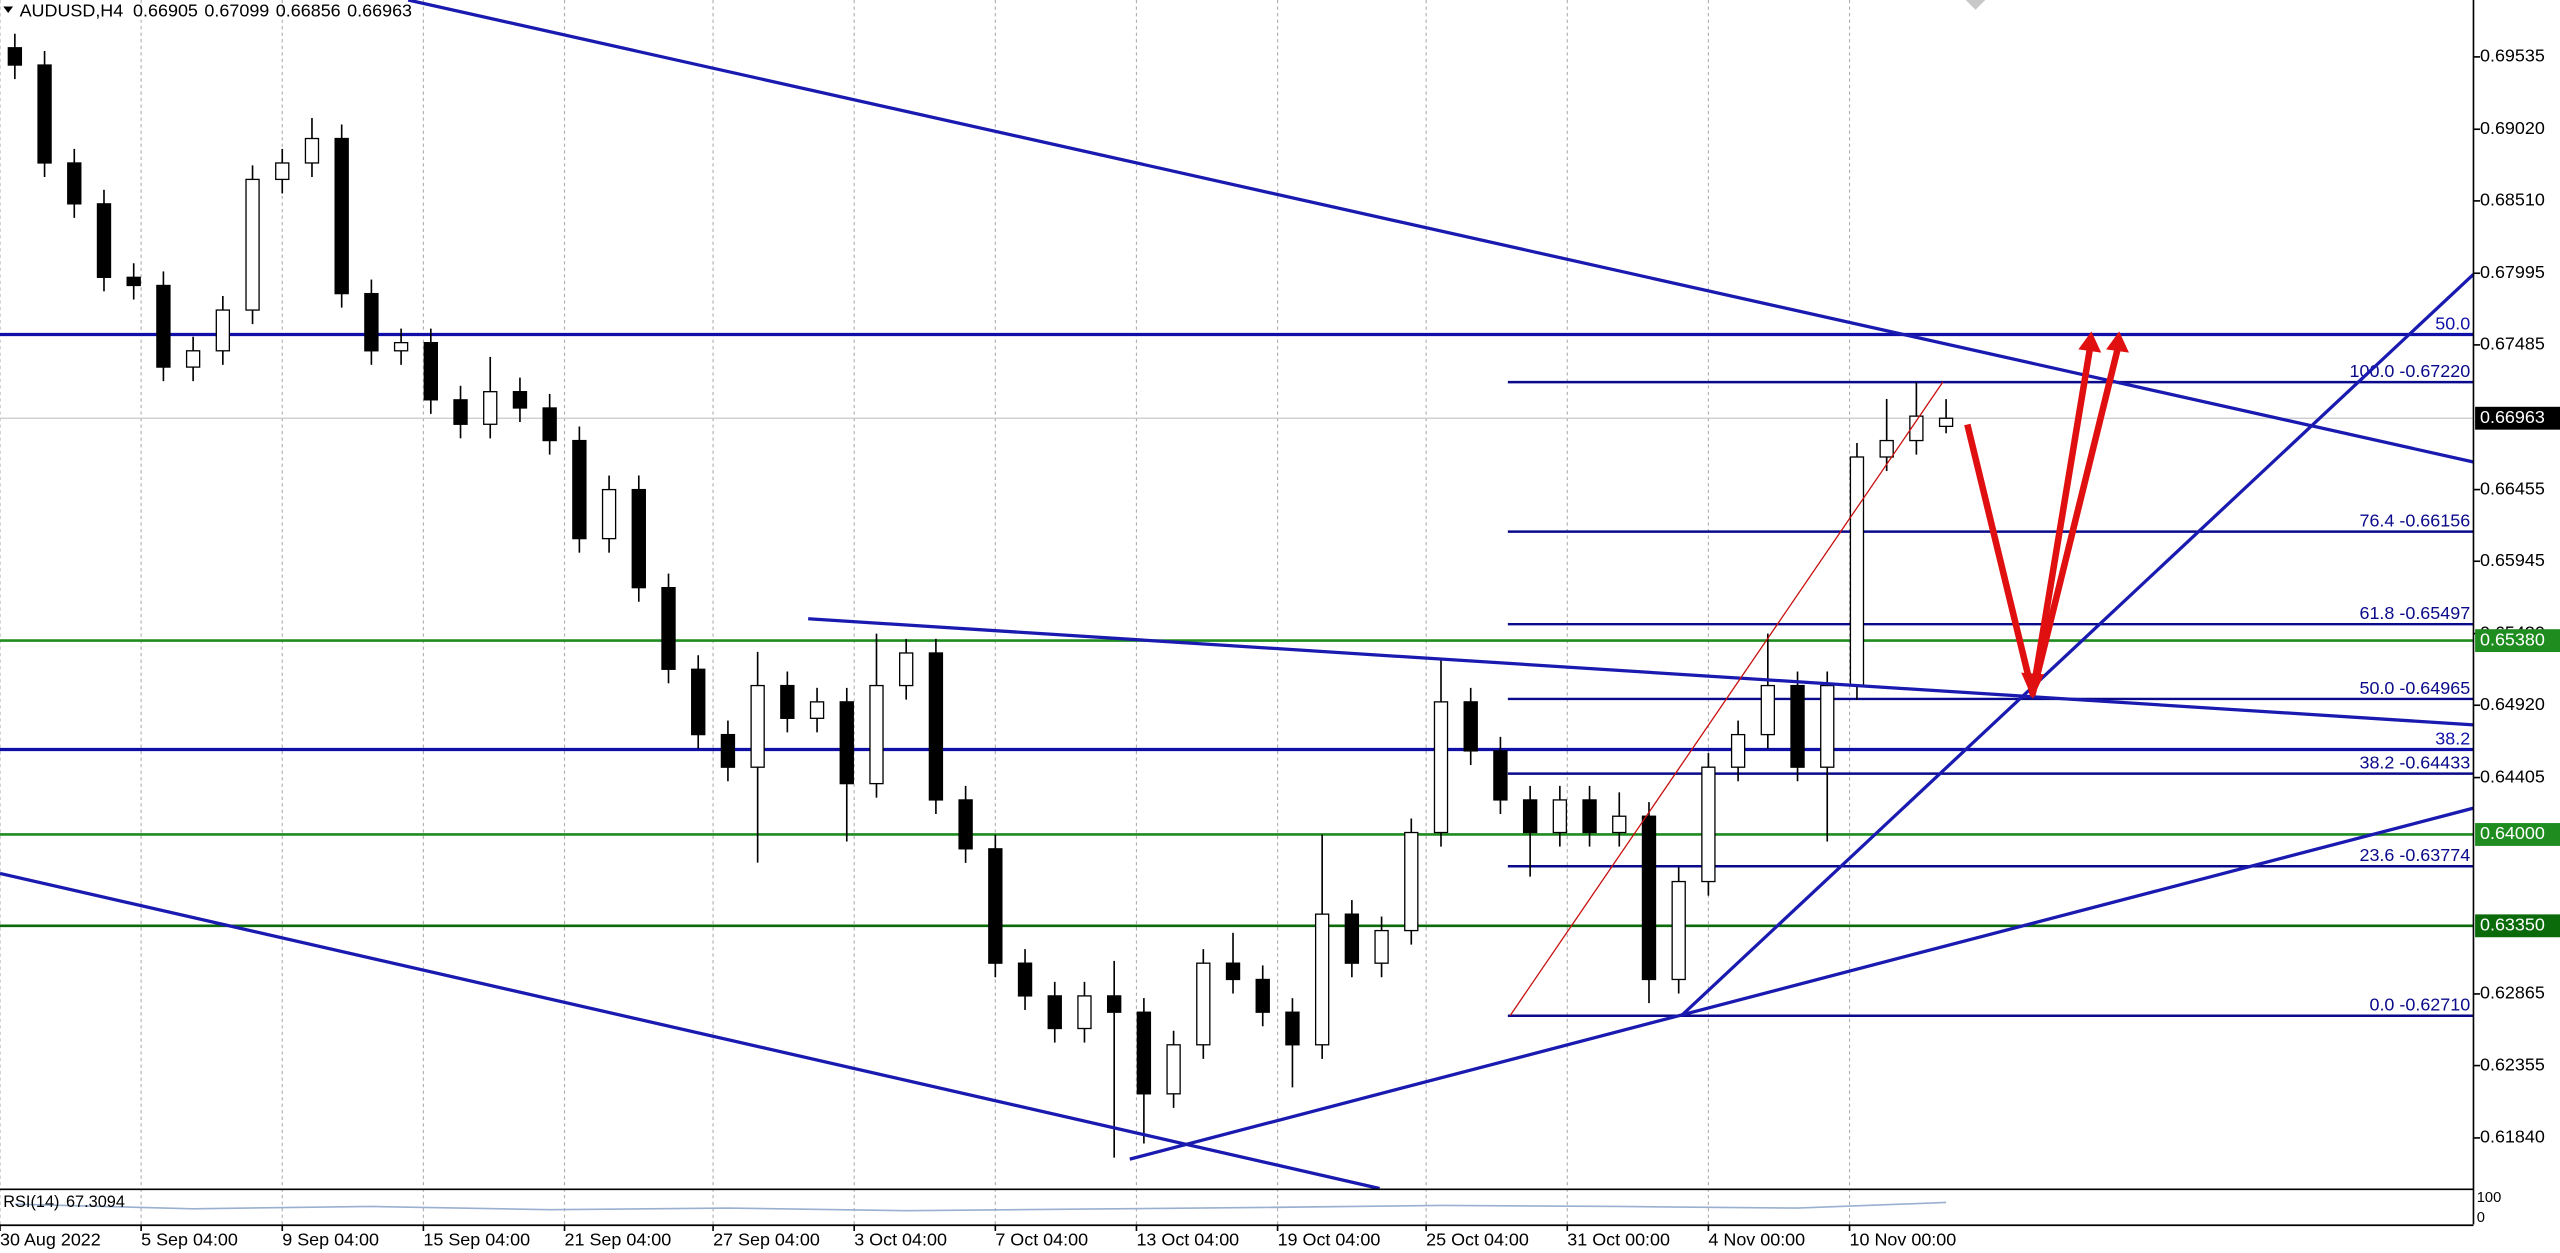 This screenshot has width=2560, height=1253. I want to click on rsi-tick-label: 0, so click(2481, 1218).